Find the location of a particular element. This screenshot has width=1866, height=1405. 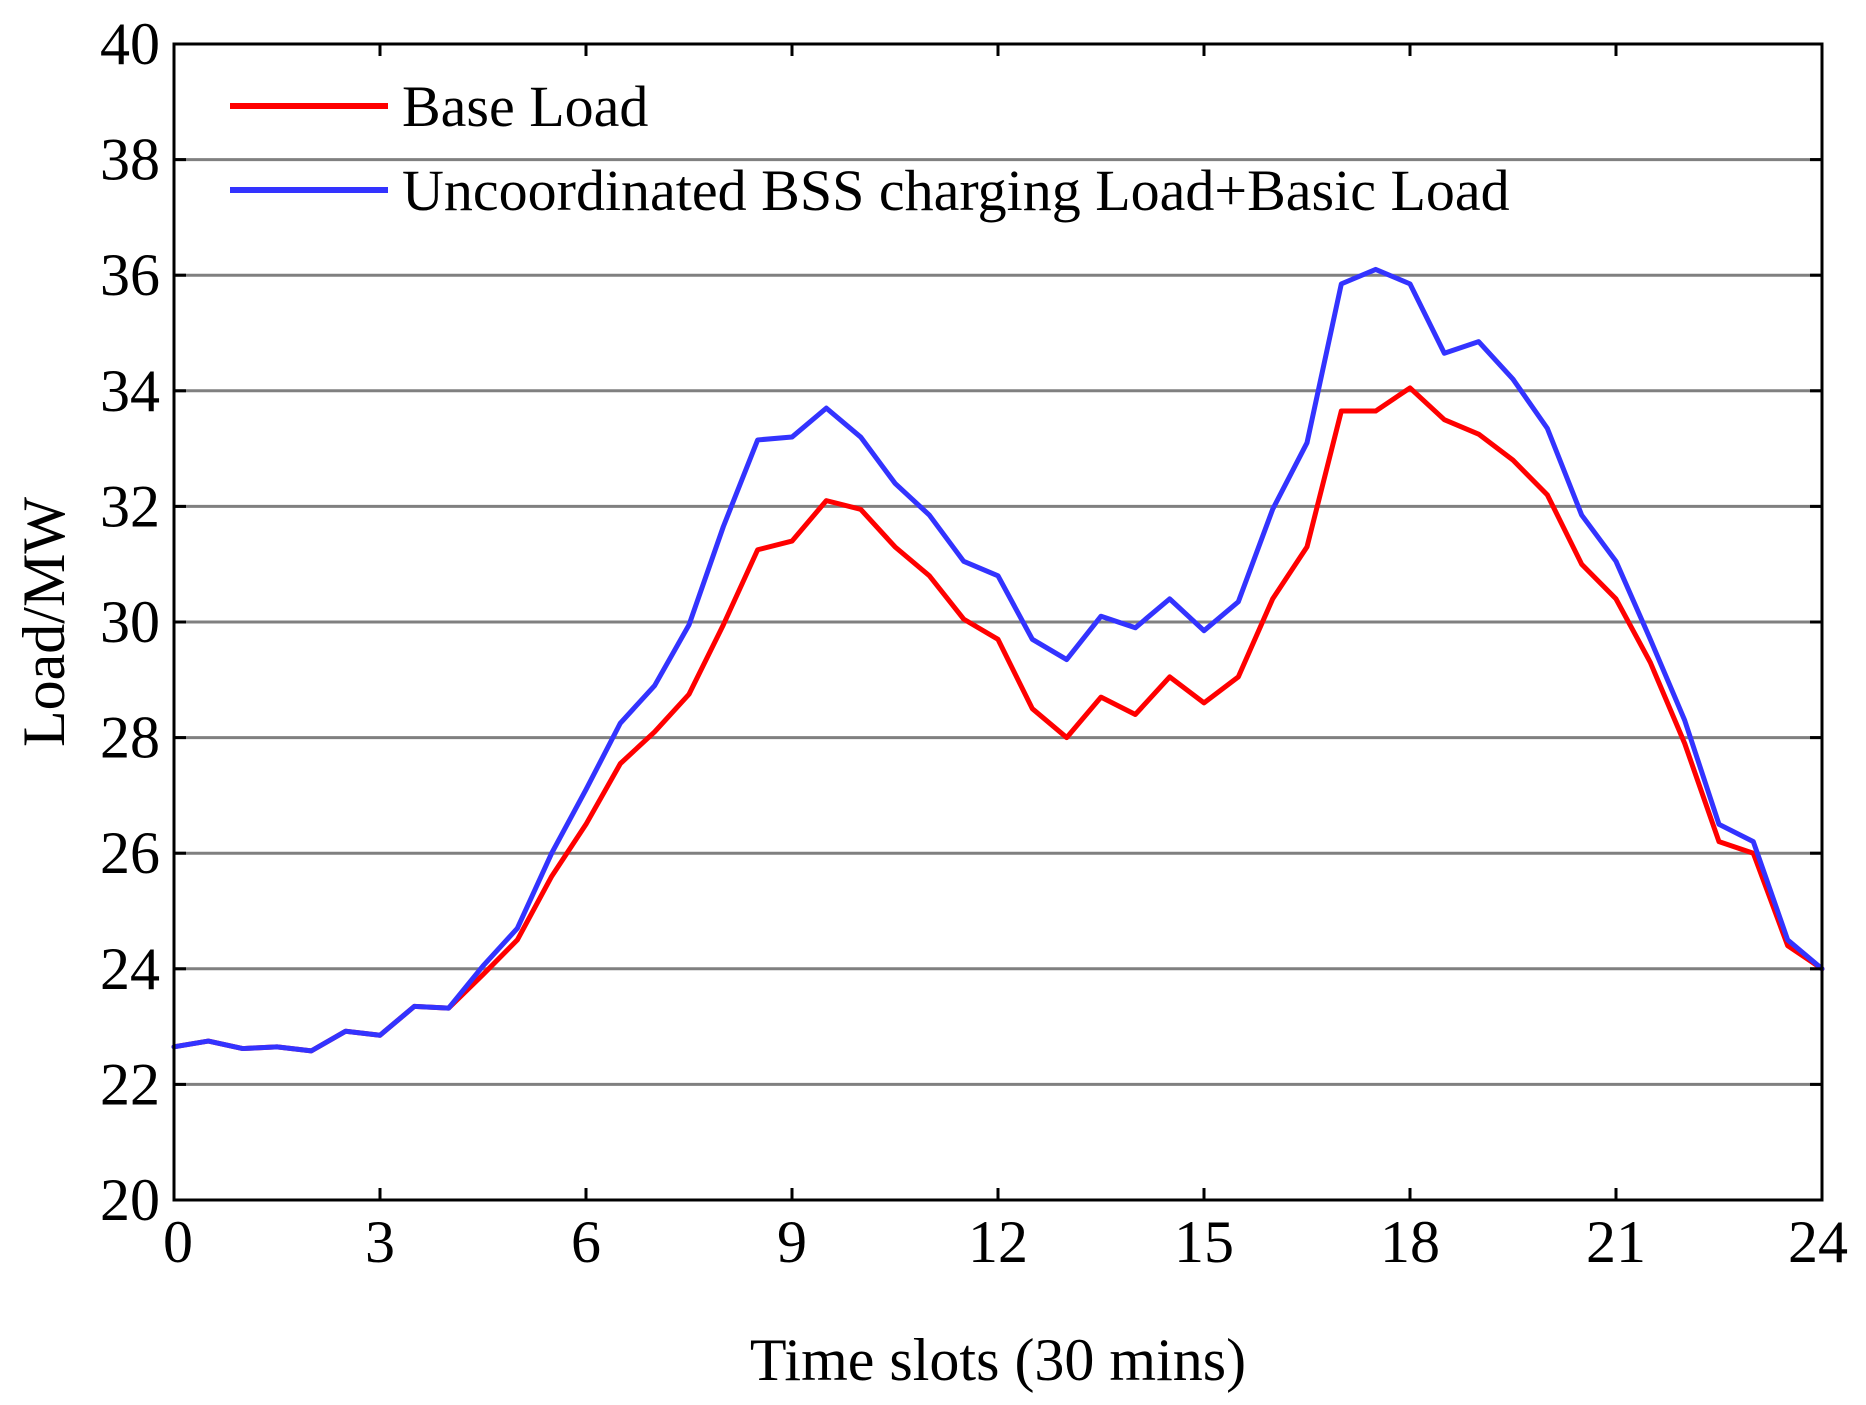

ytick-label-40: 40 is located at coordinates (130, 44).